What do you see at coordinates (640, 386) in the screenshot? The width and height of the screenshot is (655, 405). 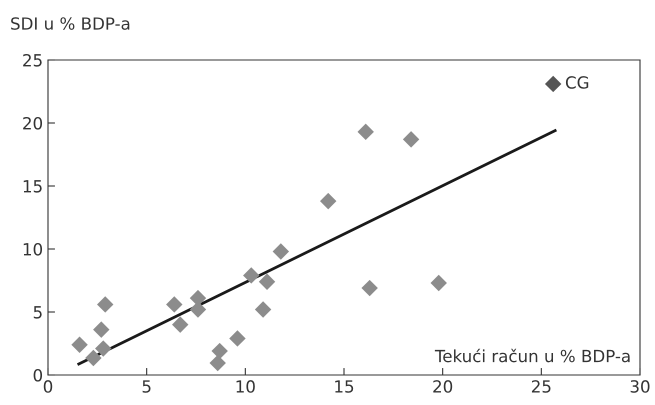 I see `x-tick-label: 30` at bounding box center [640, 386].